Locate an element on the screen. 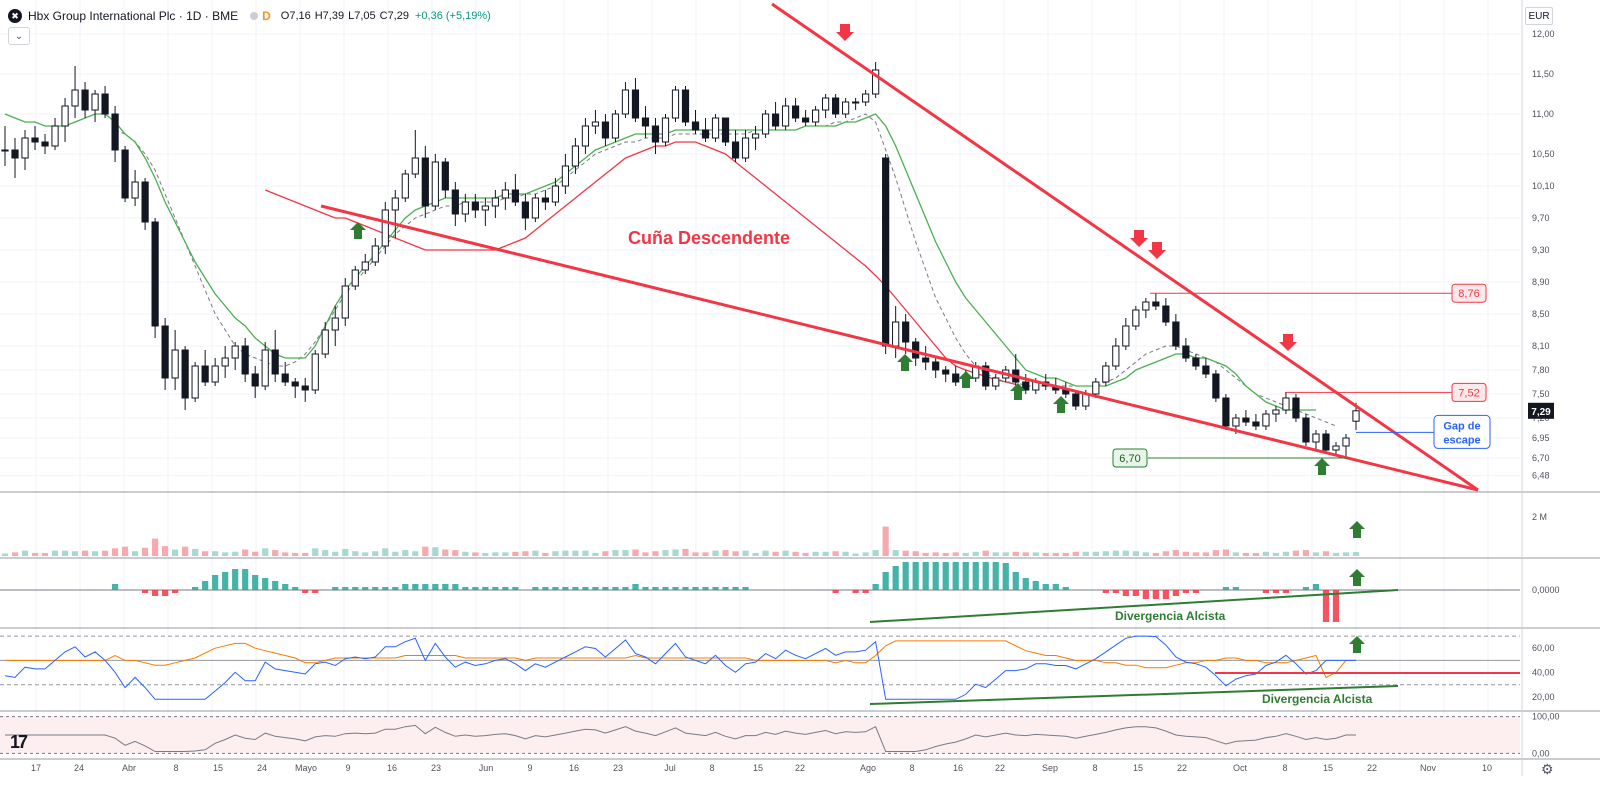 The image size is (1600, 801). last-price-tag is located at coordinates (1541, 410).